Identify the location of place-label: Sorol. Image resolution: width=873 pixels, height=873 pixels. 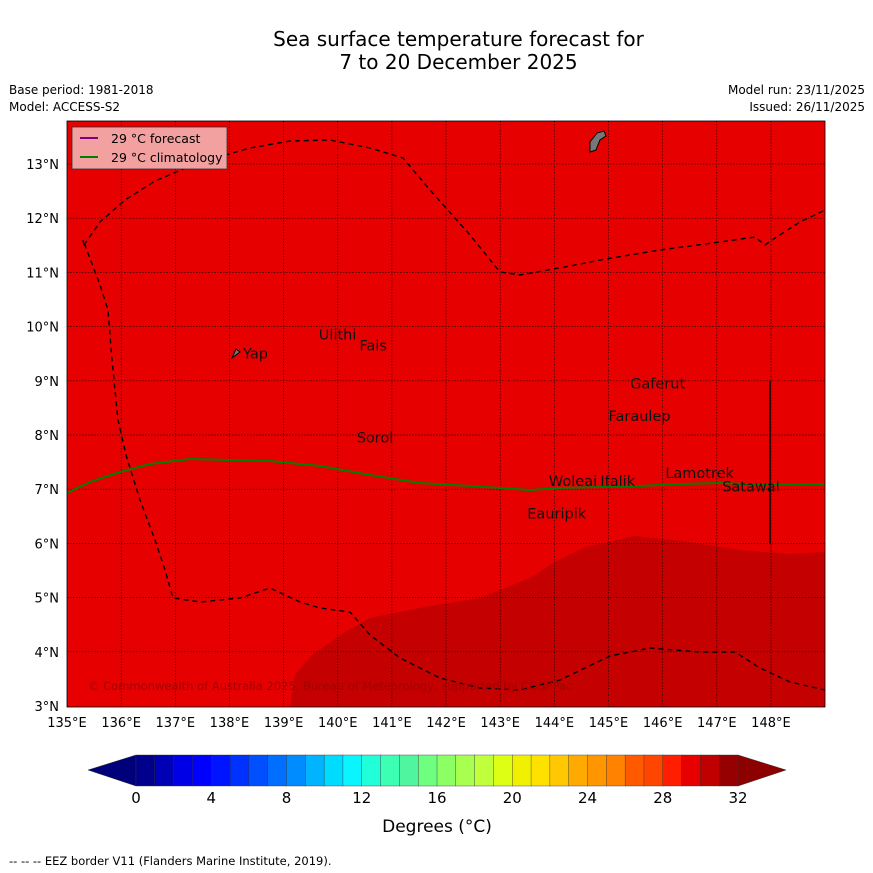
(375, 439).